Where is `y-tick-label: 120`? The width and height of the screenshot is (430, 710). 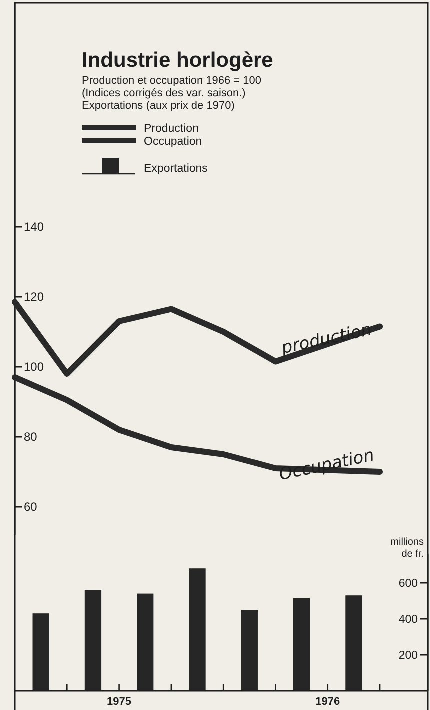
y-tick-label: 120 is located at coordinates (34, 297).